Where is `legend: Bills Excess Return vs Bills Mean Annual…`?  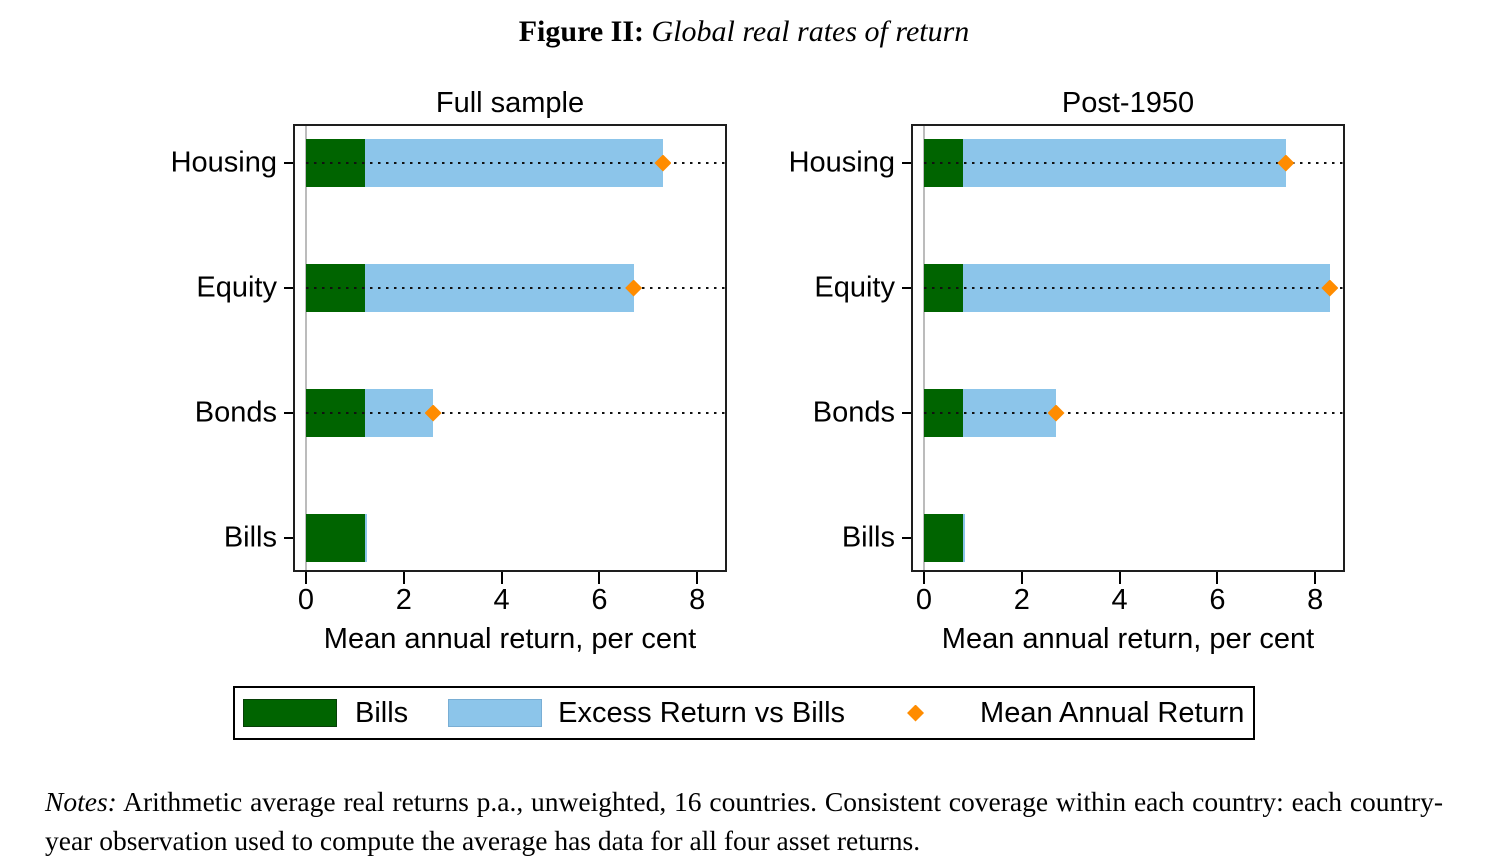
legend: Bills Excess Return vs Bills Mean Annual… is located at coordinates (744, 713).